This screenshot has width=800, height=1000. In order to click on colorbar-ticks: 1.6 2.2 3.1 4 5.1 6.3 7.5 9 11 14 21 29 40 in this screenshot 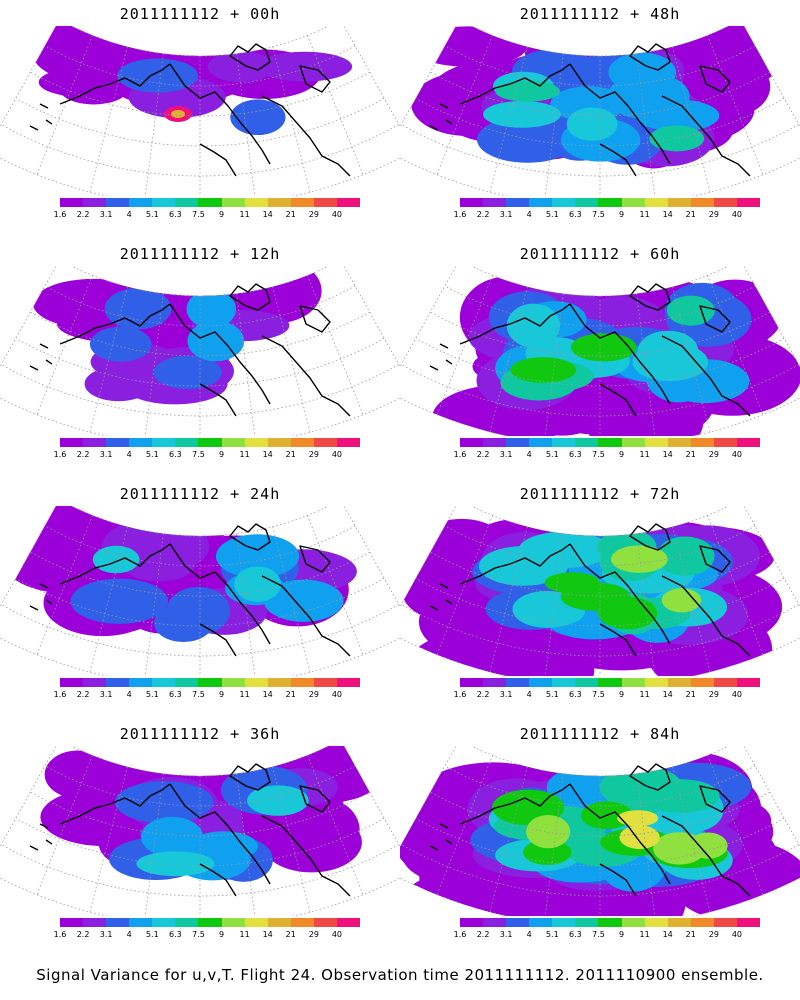, I will do `click(607, 935)`.